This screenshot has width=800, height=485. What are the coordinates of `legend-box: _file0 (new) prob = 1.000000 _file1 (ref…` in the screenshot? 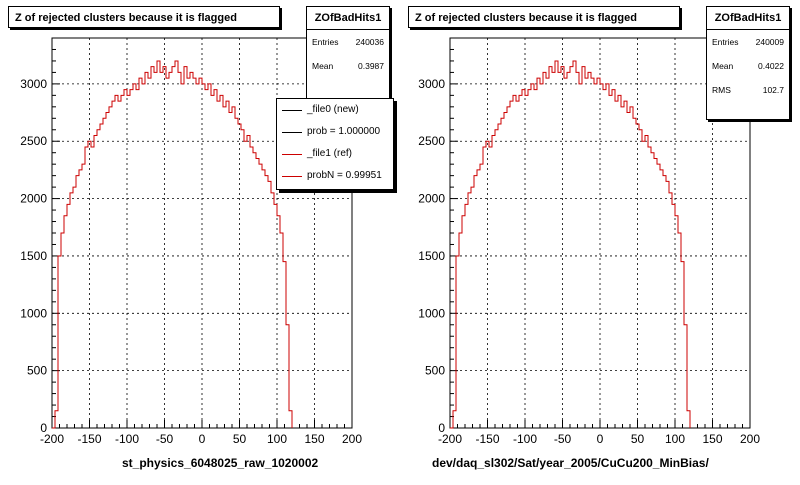 It's located at (335, 144).